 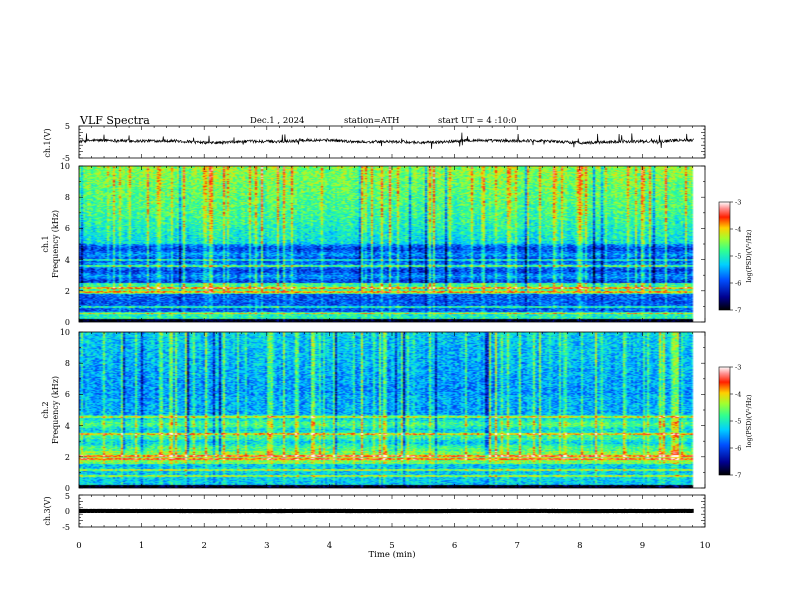 What do you see at coordinates (749, 420) in the screenshot?
I see `ch2-colorbar-label: log(PSD)(V²/Hz)` at bounding box center [749, 420].